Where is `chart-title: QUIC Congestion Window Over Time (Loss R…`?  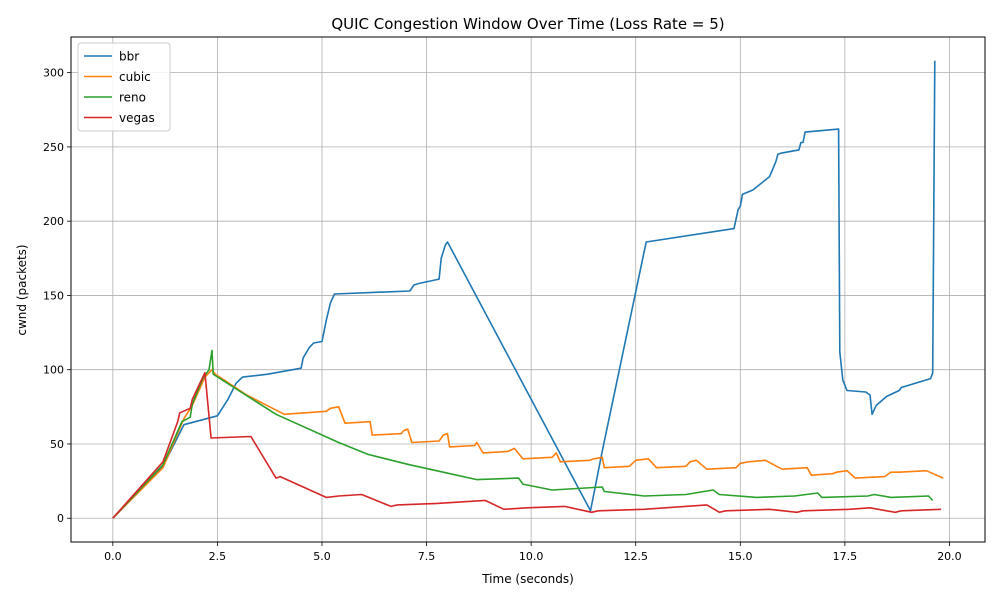
chart-title: QUIC Congestion Window Over Time (Loss R… is located at coordinates (527, 24).